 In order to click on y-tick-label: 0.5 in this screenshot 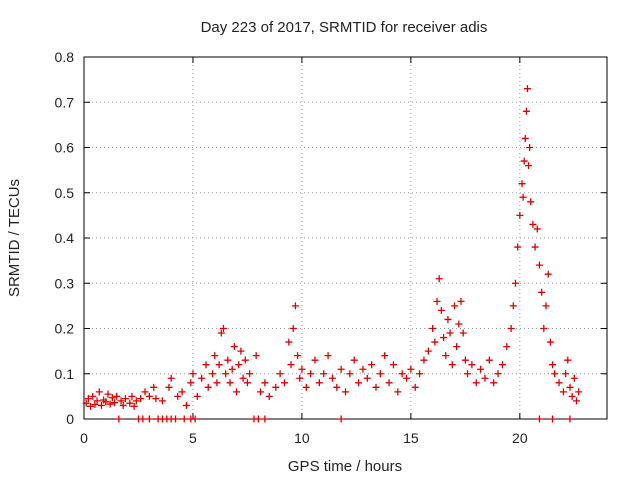, I will do `click(65, 193)`.